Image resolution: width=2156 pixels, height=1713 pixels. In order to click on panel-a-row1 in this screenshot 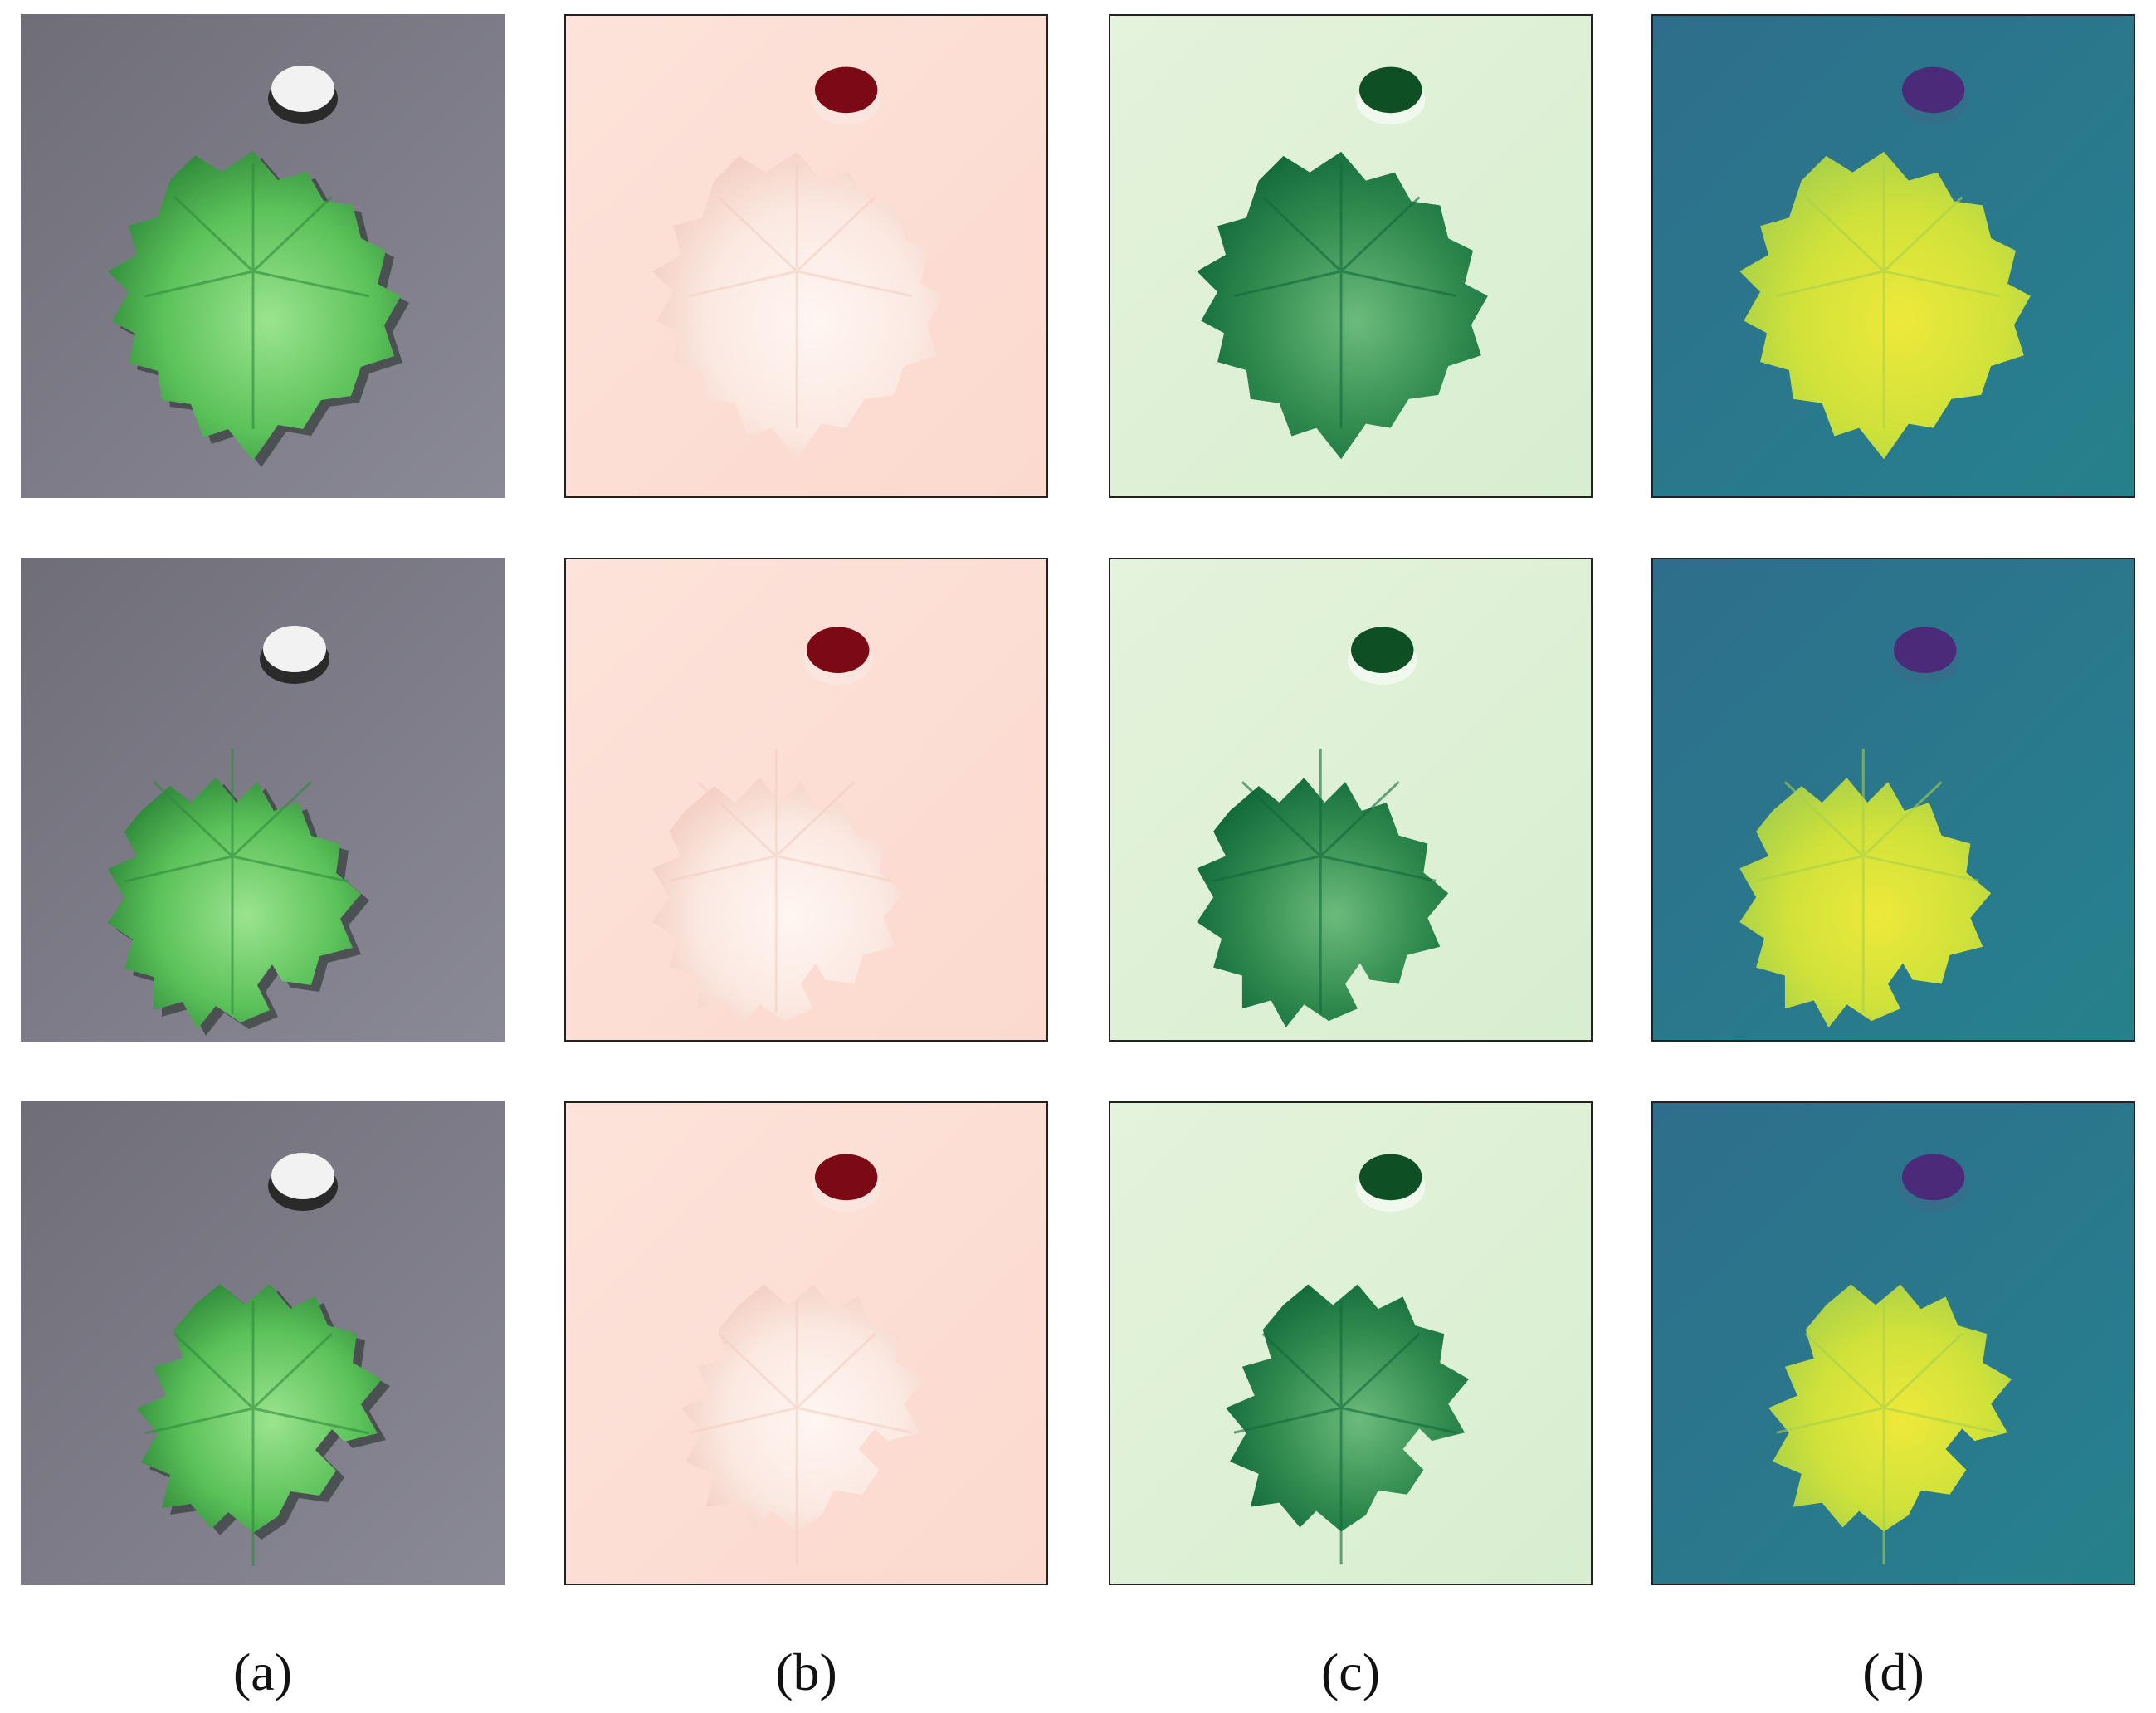, I will do `click(263, 256)`.